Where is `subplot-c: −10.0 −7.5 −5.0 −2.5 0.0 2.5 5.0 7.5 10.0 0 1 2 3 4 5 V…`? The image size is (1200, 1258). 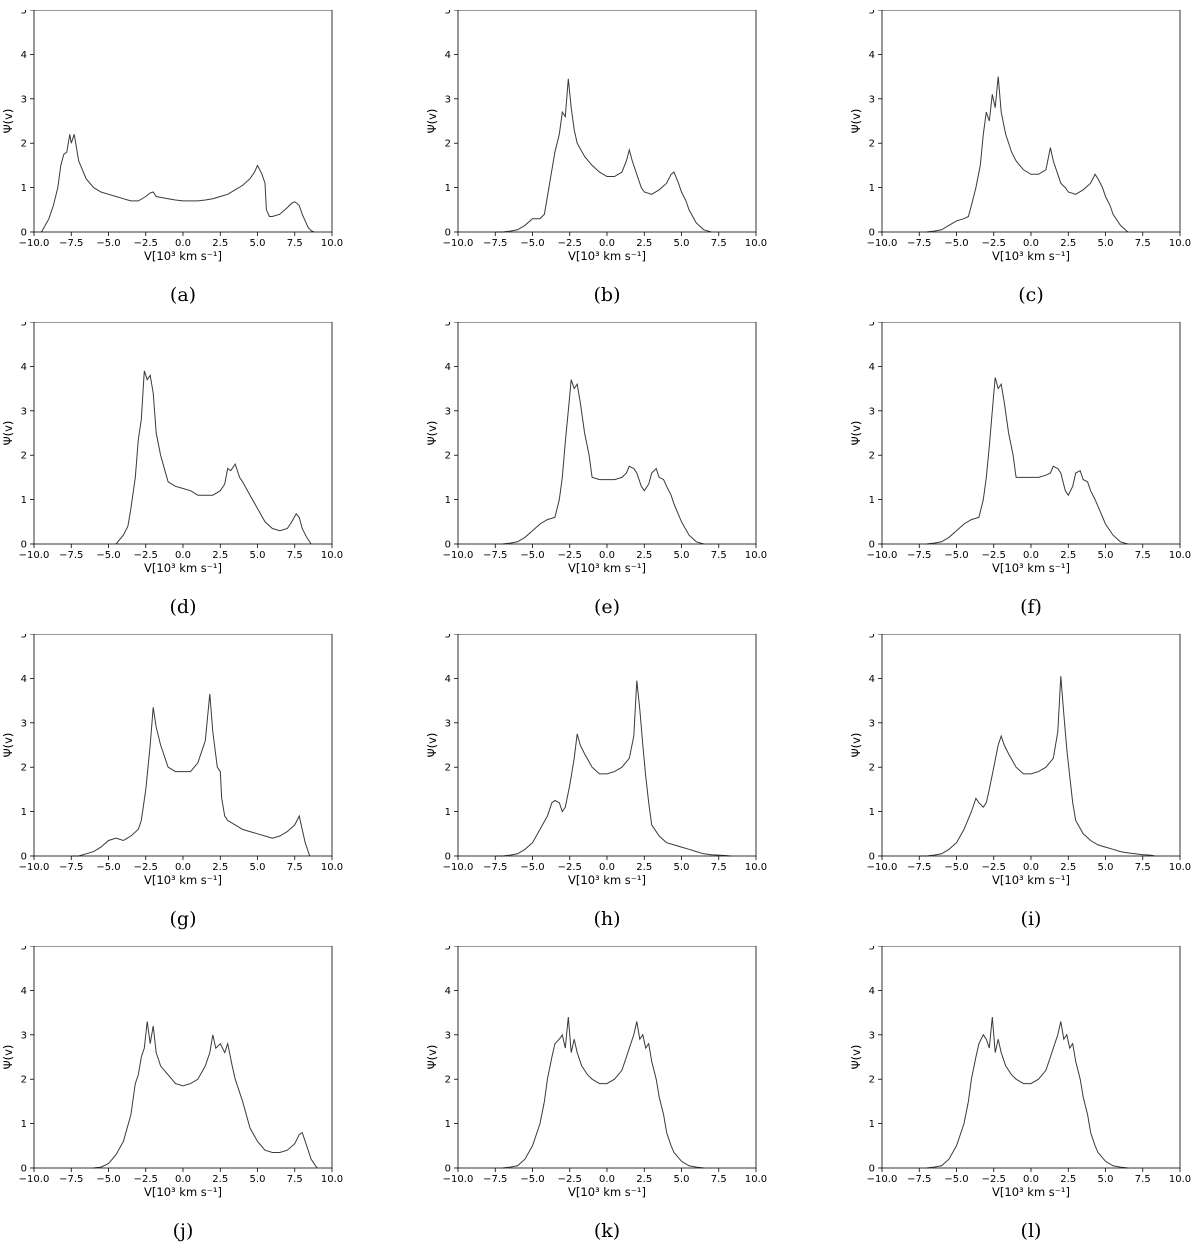
subplot-c: −10.0 −7.5 −5.0 −2.5 0.0 2.5 5.0 7.5 10.0 0 1 2 3 4 5 V… is located at coordinates (1024, 166).